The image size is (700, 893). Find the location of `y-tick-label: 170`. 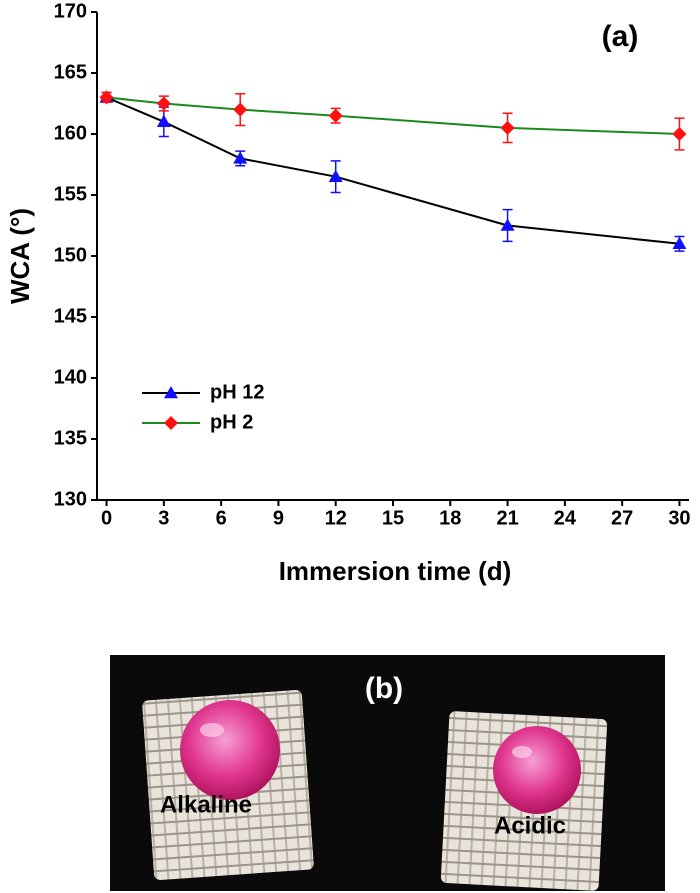

y-tick-label: 170 is located at coordinates (70, 11).